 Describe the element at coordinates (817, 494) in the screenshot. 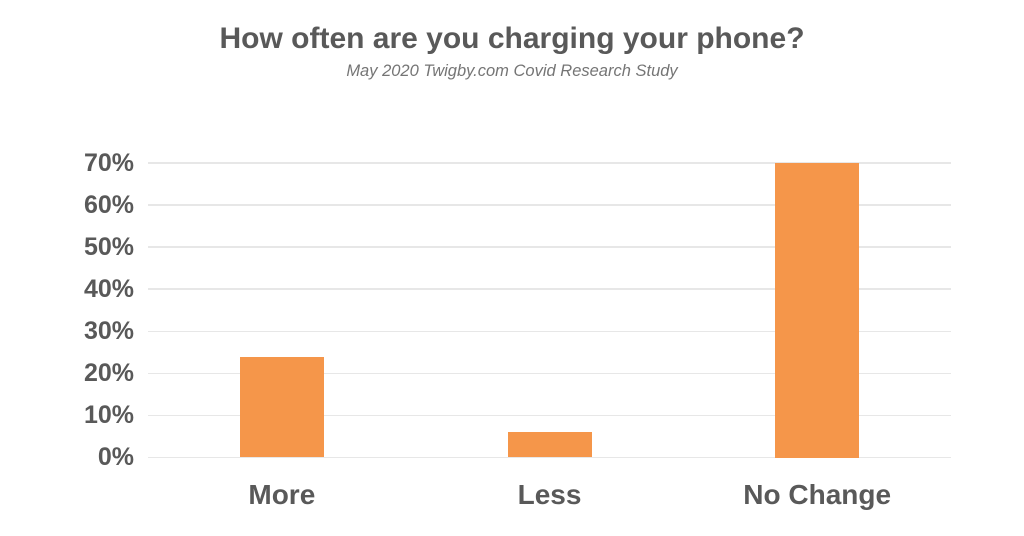

I see `x-axis-label-no-change: No Change` at that location.